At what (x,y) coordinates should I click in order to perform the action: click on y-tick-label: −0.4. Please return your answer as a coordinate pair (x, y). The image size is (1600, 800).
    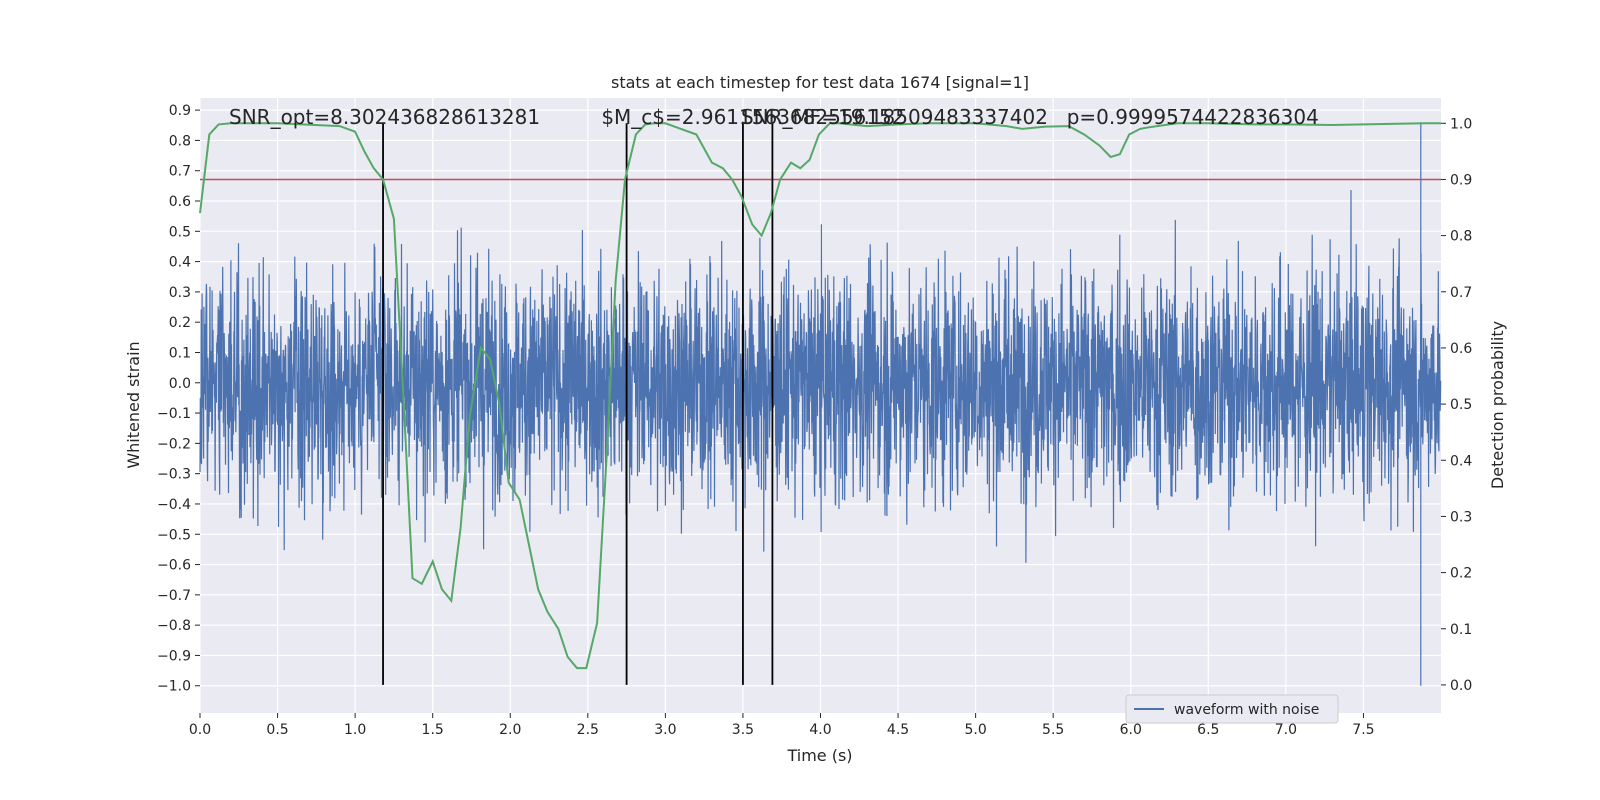
    Looking at the image, I should click on (174, 505).